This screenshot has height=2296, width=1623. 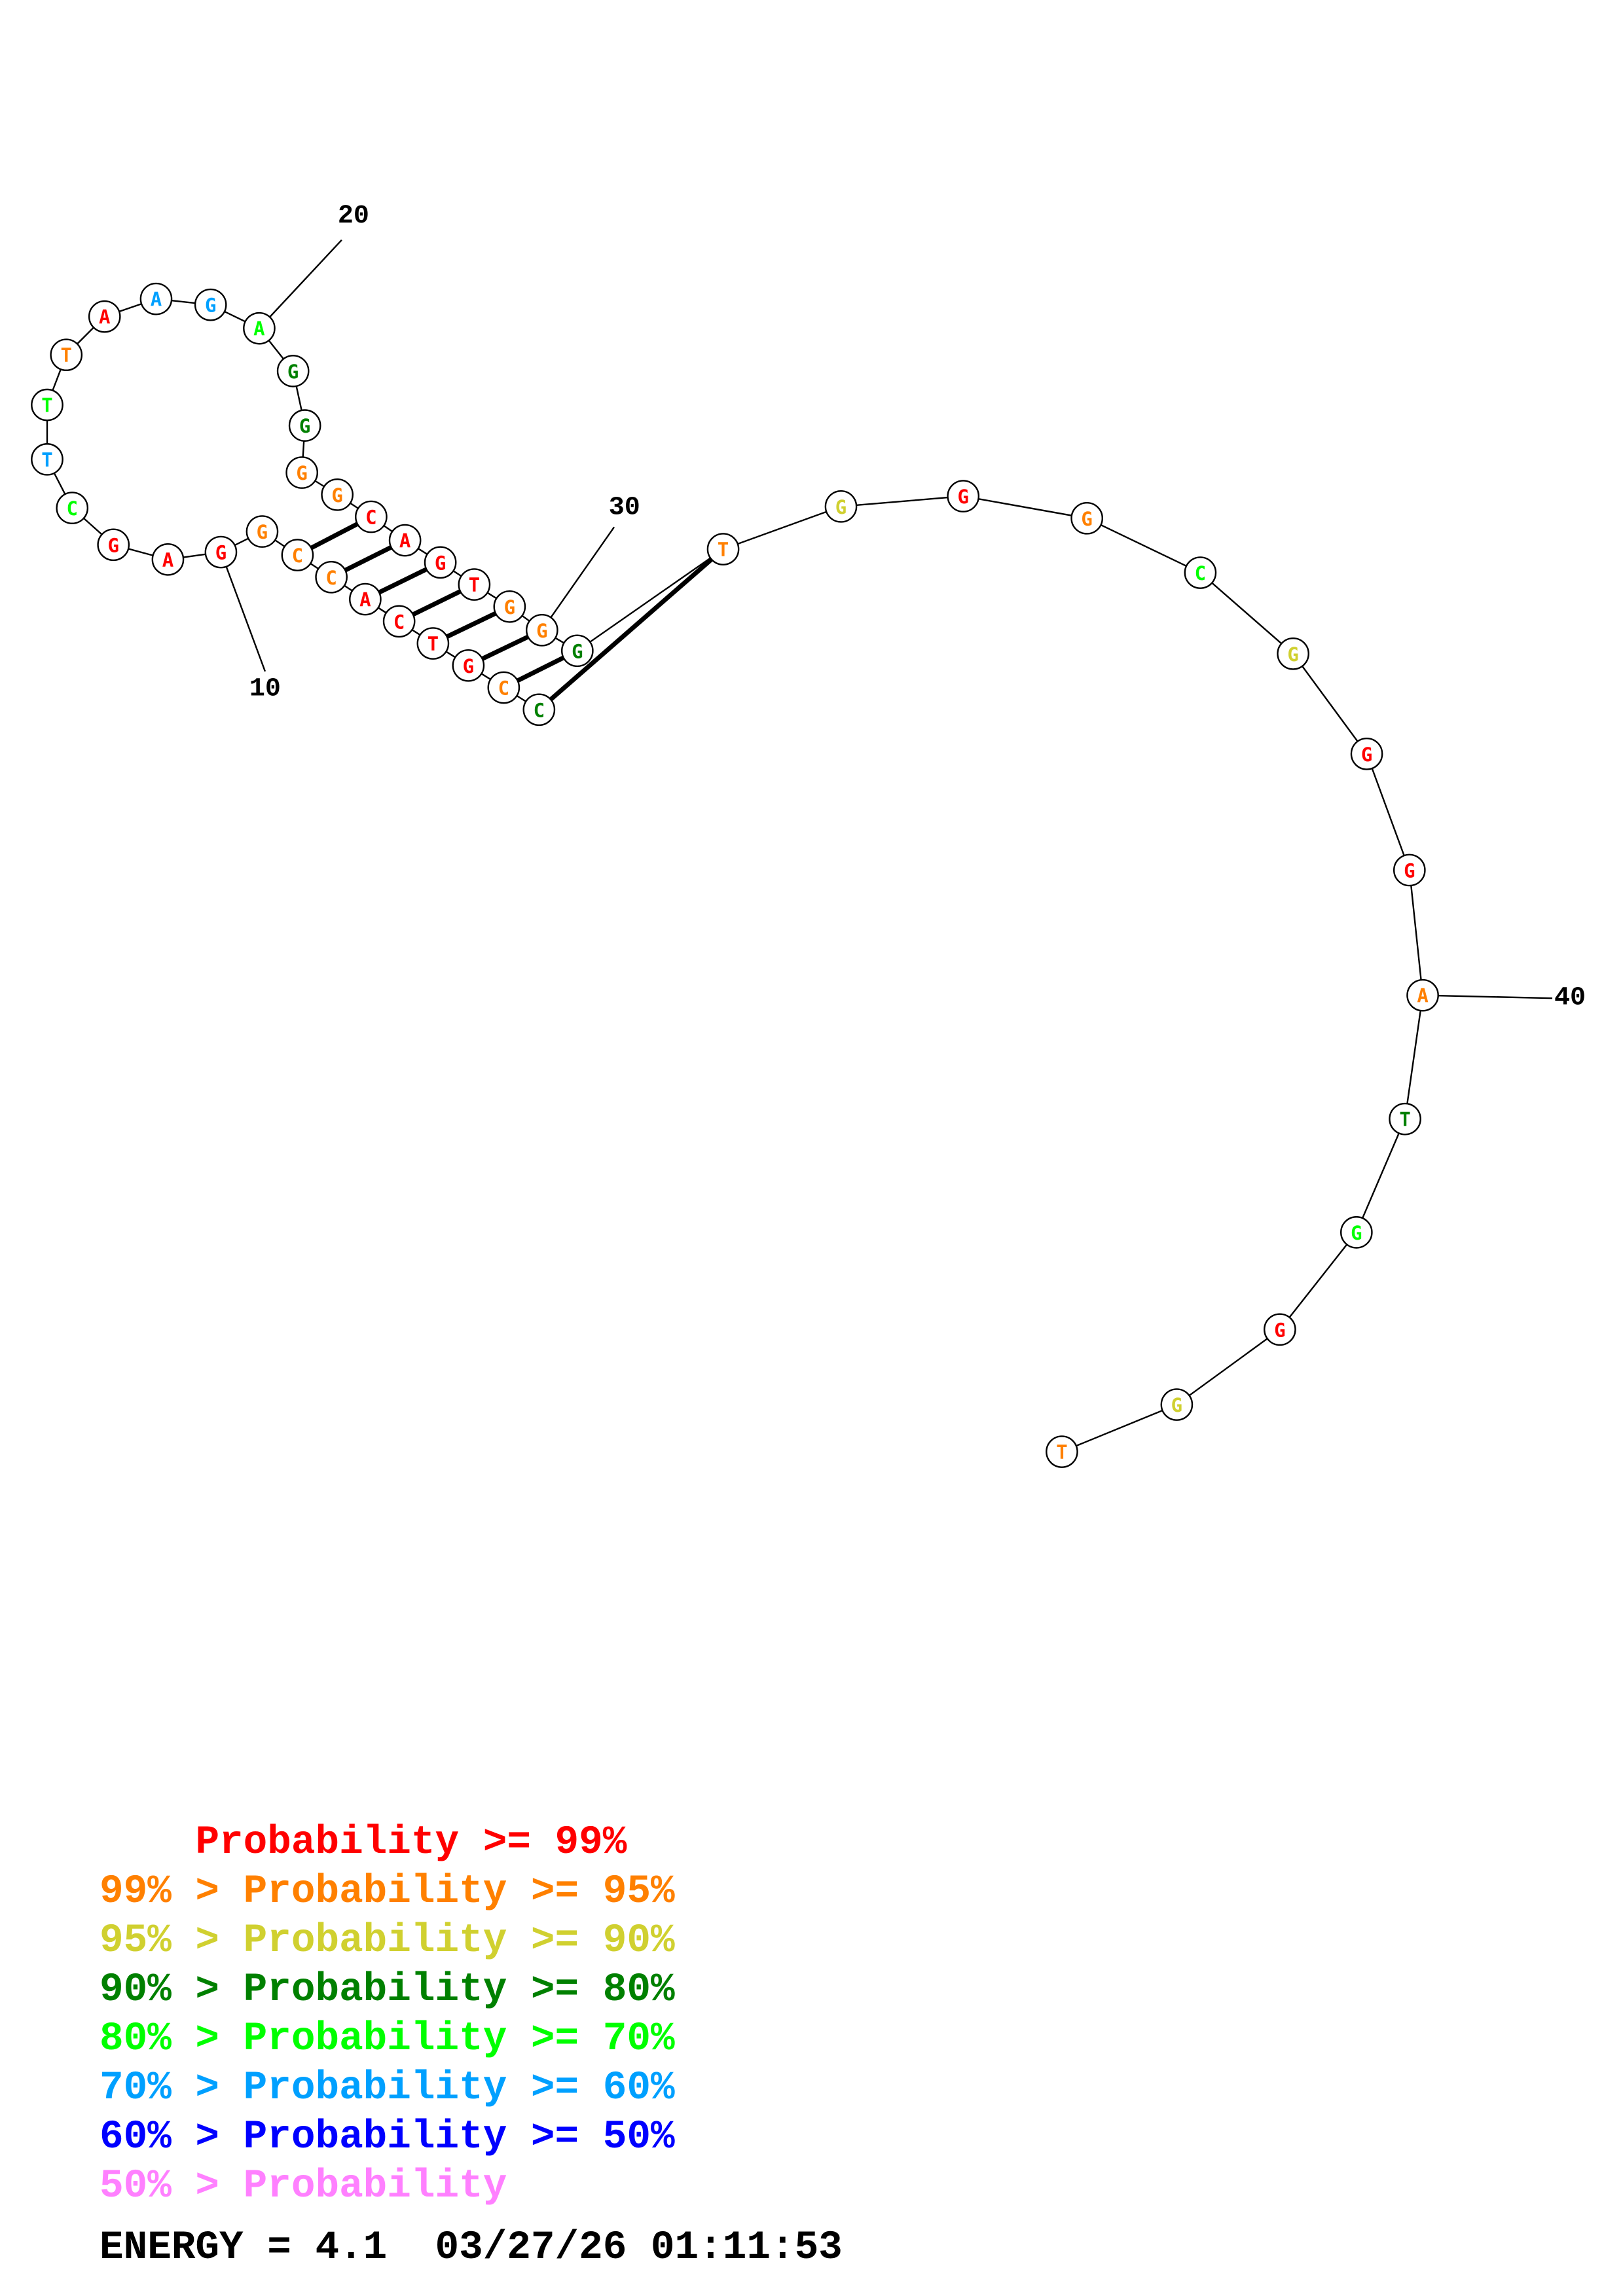 I want to click on energy-line: ENERGY = 4.1 03/27/26 01:11:53, so click(x=471, y=2247).